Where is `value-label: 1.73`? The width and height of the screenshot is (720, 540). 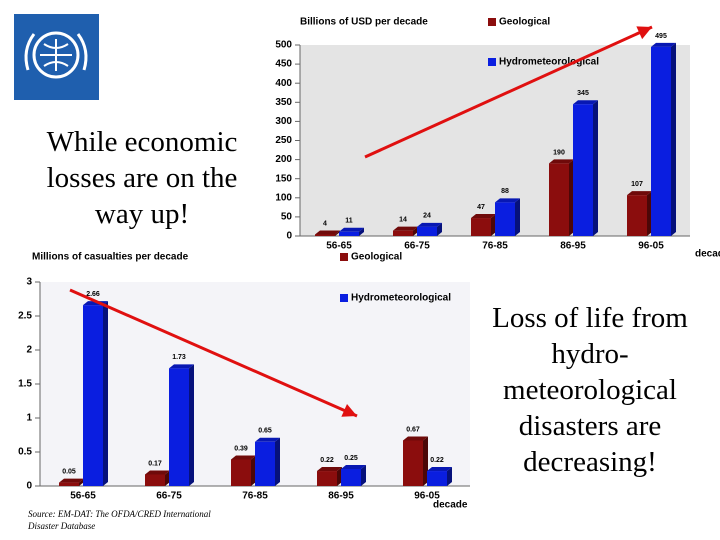
value-label: 1.73 is located at coordinates (179, 357).